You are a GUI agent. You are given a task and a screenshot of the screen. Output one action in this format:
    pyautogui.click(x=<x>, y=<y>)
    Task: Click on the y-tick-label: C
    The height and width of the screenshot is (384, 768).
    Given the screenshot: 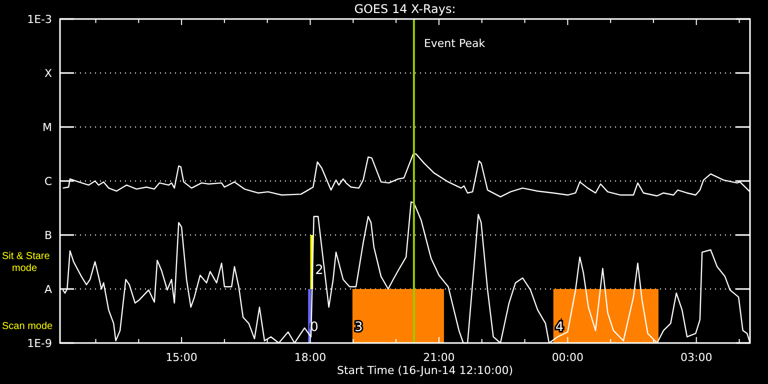 What is the action you would take?
    pyautogui.click(x=48, y=181)
    